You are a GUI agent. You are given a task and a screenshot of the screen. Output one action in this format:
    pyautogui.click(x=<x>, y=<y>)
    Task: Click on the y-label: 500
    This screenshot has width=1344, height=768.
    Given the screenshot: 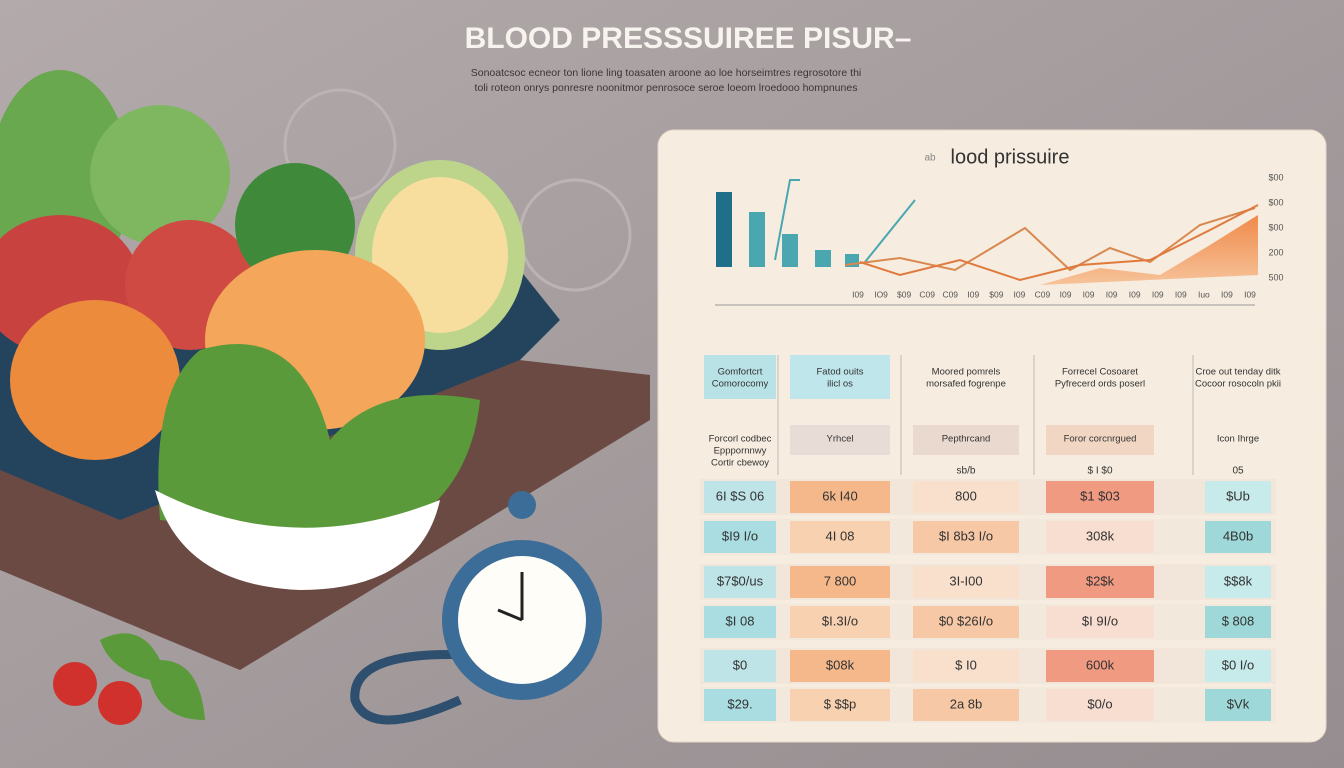 What is the action you would take?
    pyautogui.click(x=1275, y=277)
    